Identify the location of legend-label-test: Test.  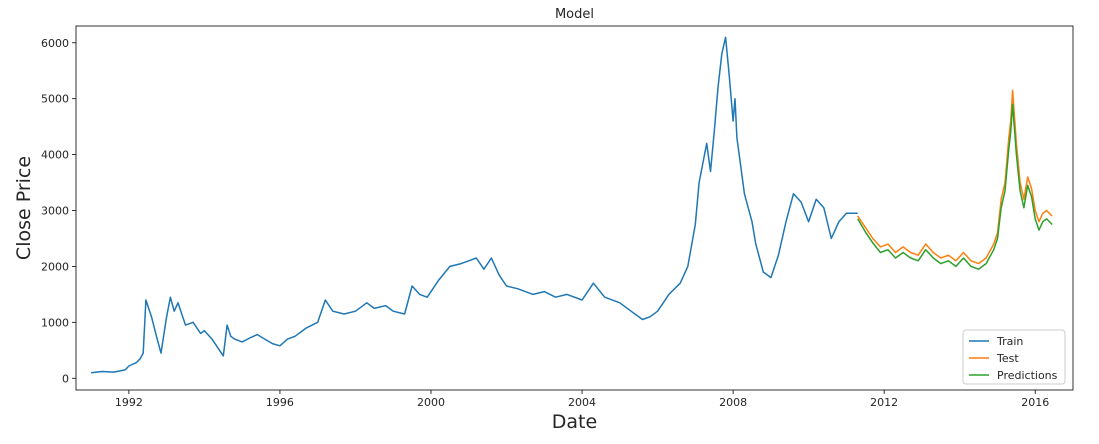
(1007, 358).